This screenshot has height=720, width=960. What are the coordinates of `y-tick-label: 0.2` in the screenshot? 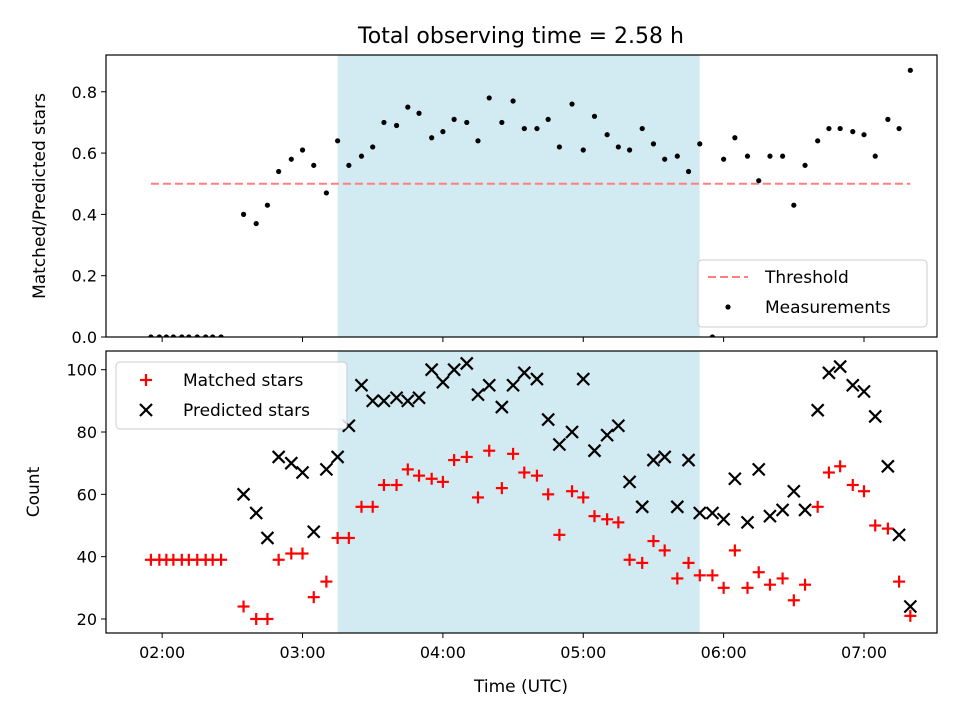 It's located at (84, 276).